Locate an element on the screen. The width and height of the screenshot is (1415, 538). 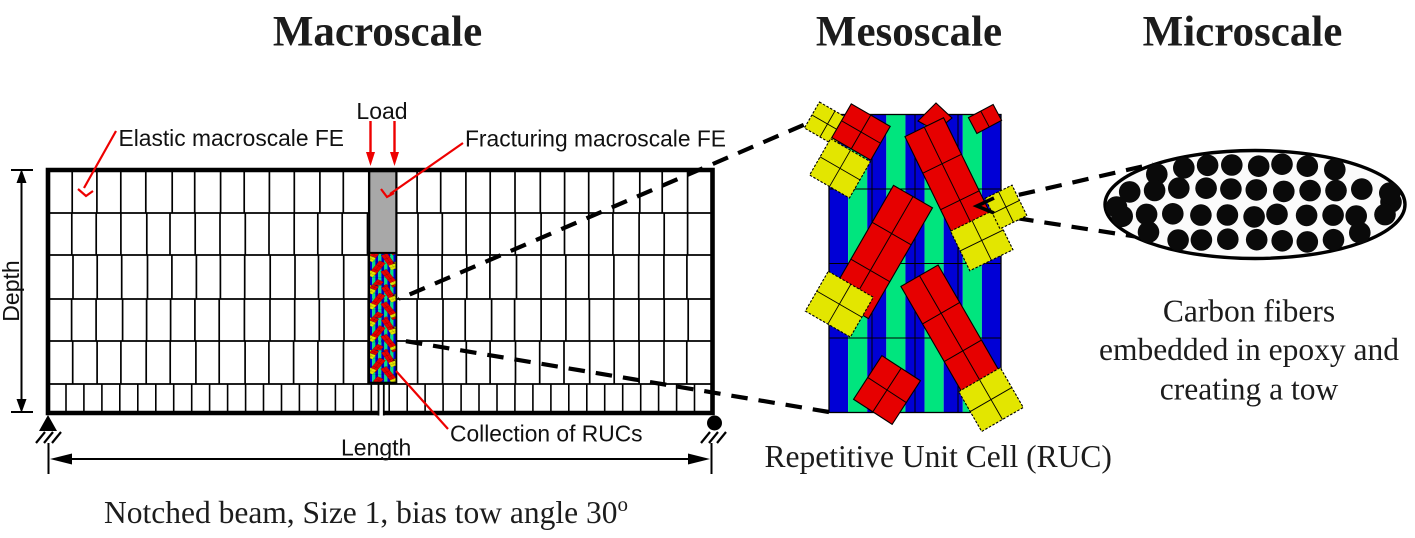
svg-text:Notched beam, Size 1, bias tow: Notched beam, Size 1, bias tow angle 30o is located at coordinates (366, 511).